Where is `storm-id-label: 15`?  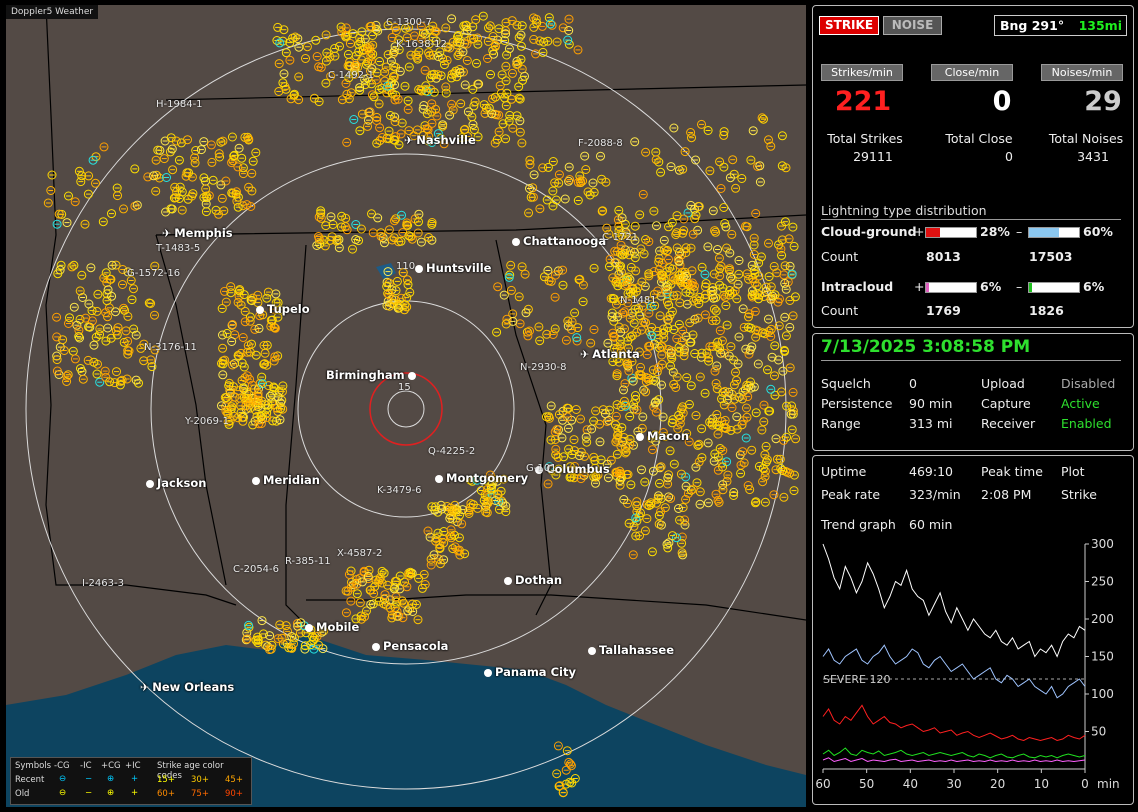
storm-id-label: 15 is located at coordinates (404, 387).